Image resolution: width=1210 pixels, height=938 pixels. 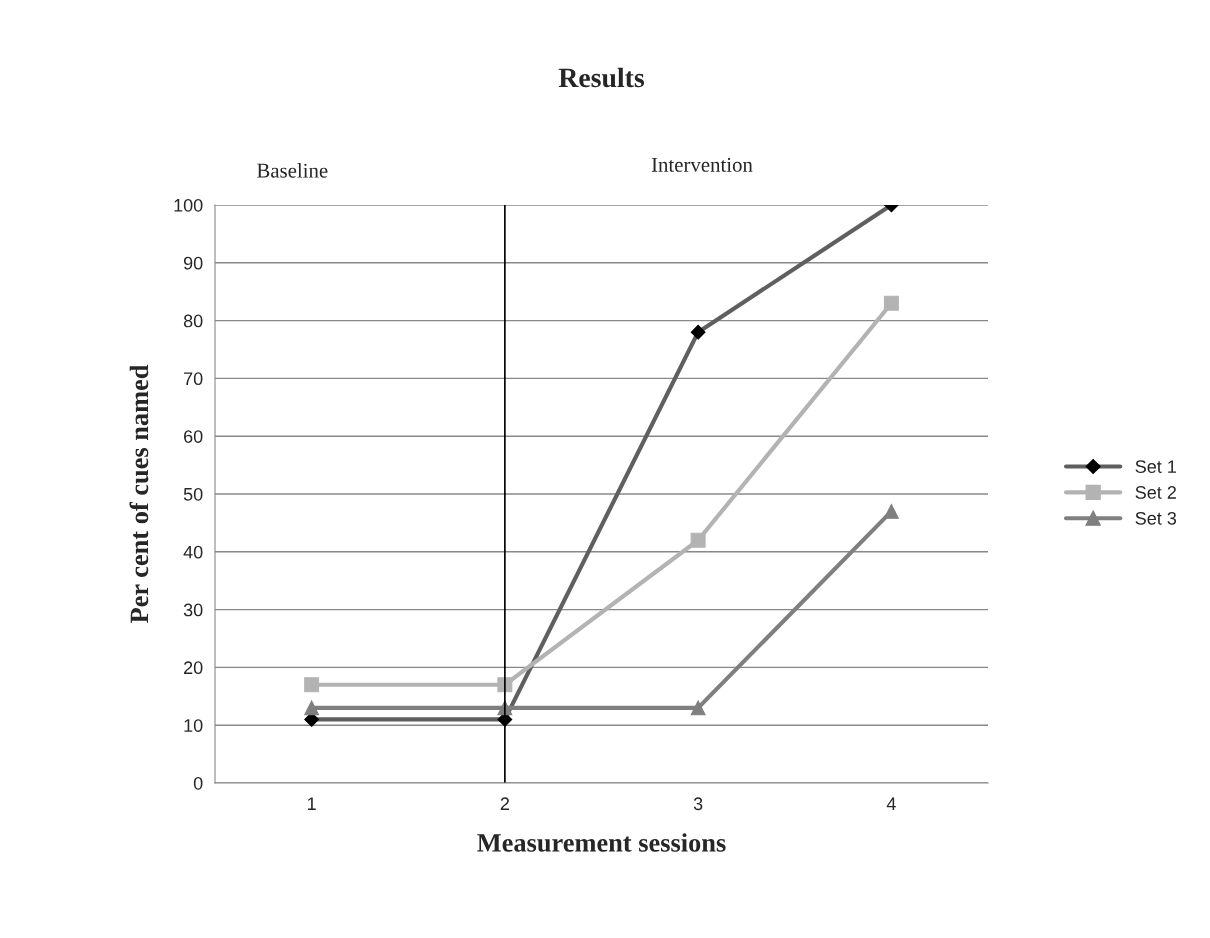 What do you see at coordinates (601, 842) in the screenshot?
I see `x-axis-title: Measurement sessions` at bounding box center [601, 842].